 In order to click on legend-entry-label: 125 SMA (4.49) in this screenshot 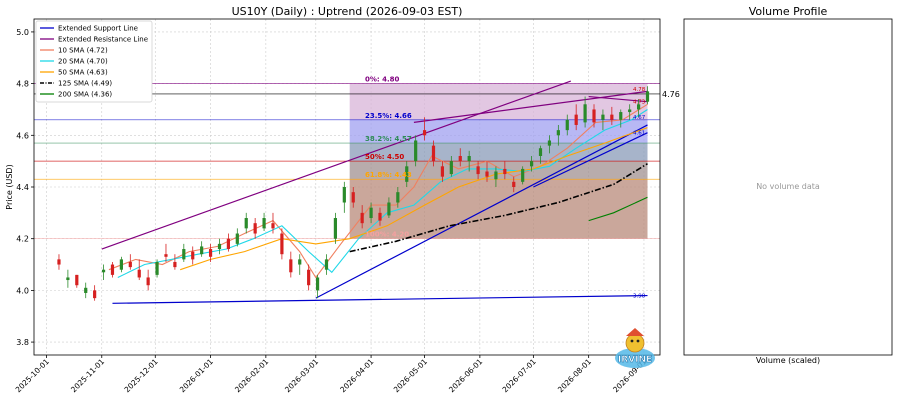, I will do `click(85, 84)`.